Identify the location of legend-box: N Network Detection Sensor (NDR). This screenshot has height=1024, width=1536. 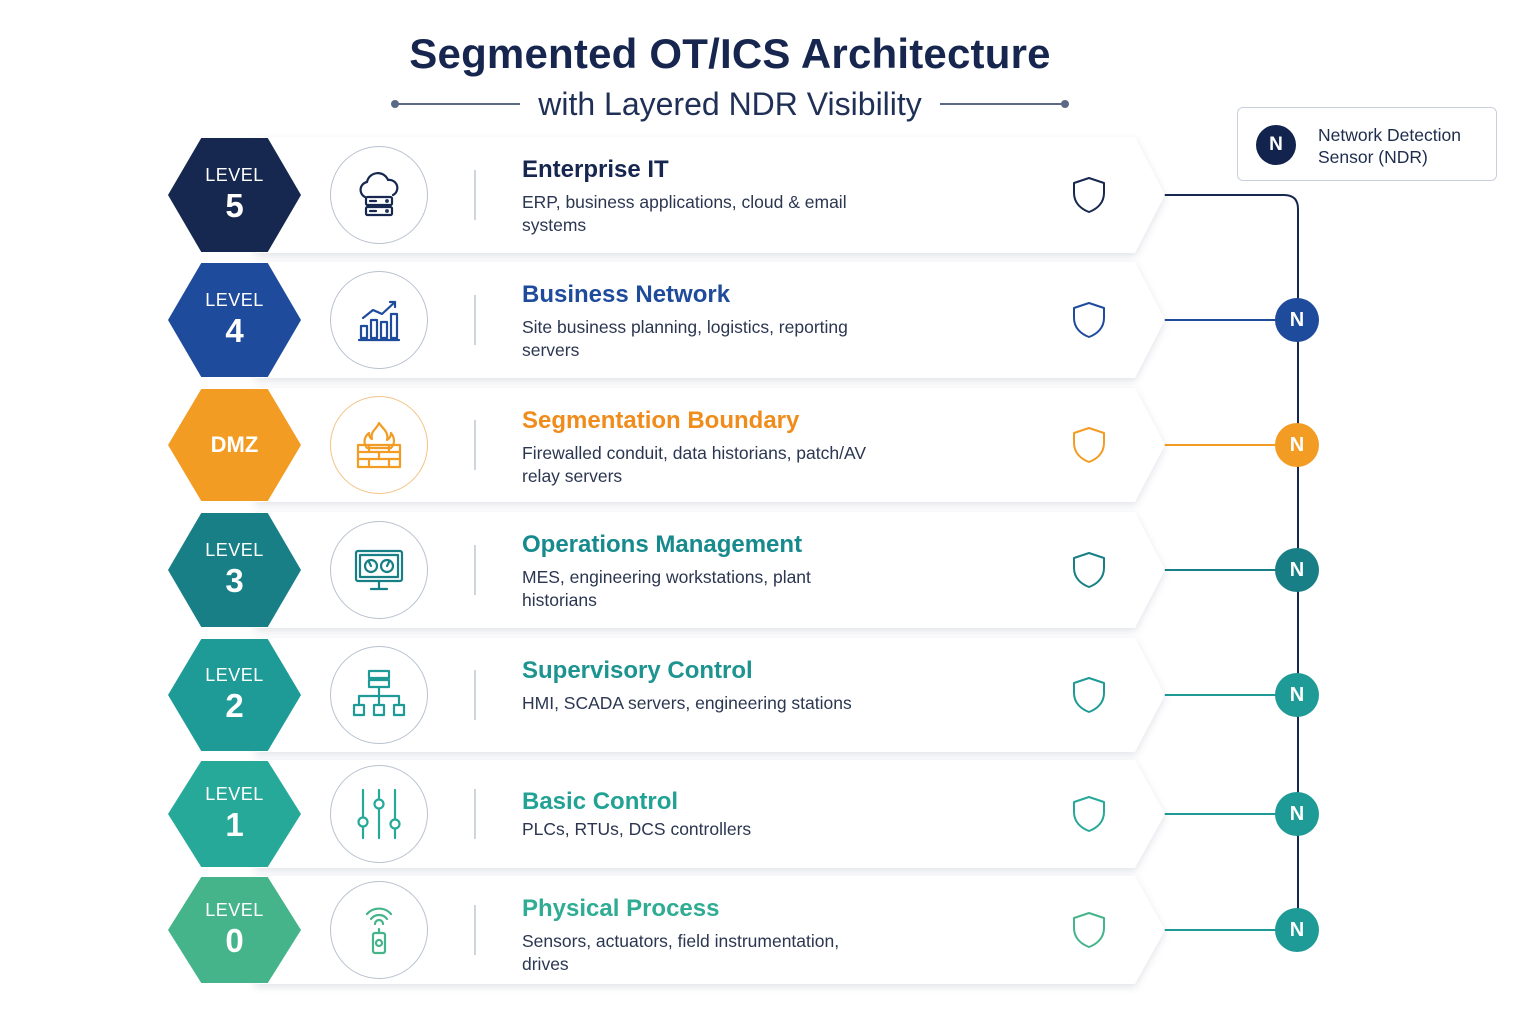
(1367, 144).